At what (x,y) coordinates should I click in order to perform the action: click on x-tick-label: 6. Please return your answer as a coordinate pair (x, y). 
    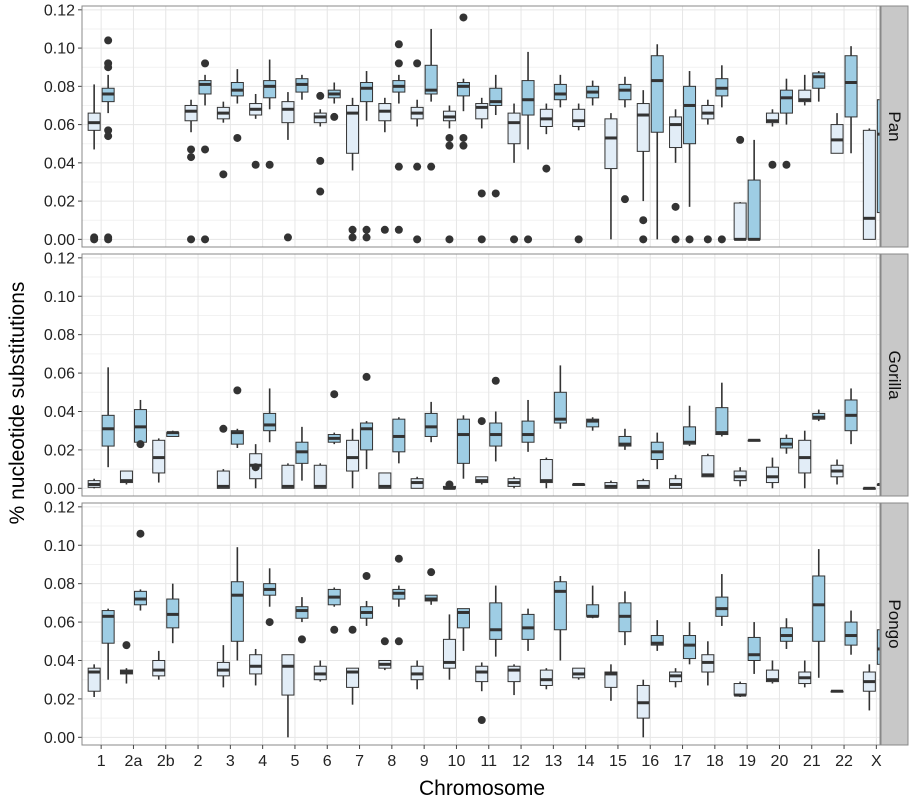
    Looking at the image, I should click on (327, 761).